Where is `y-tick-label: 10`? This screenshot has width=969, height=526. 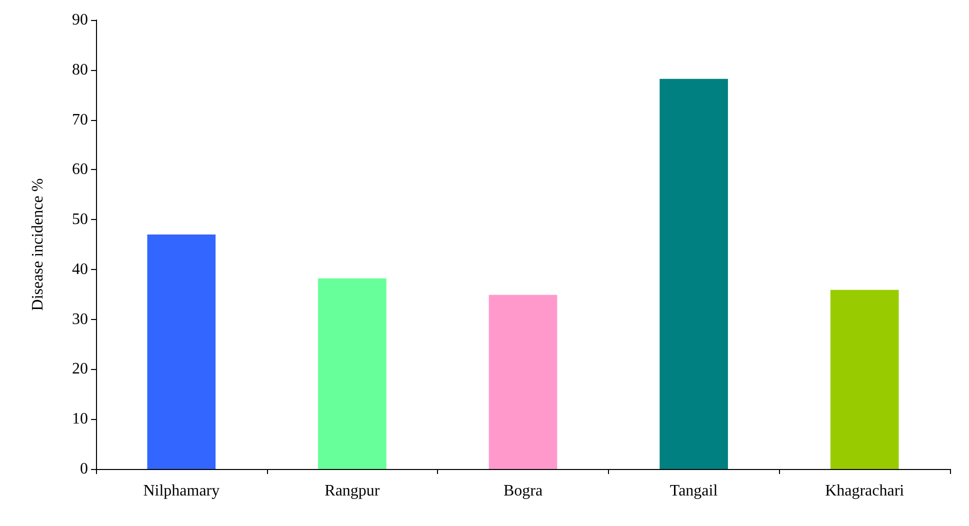 y-tick-label: 10 is located at coordinates (80, 419).